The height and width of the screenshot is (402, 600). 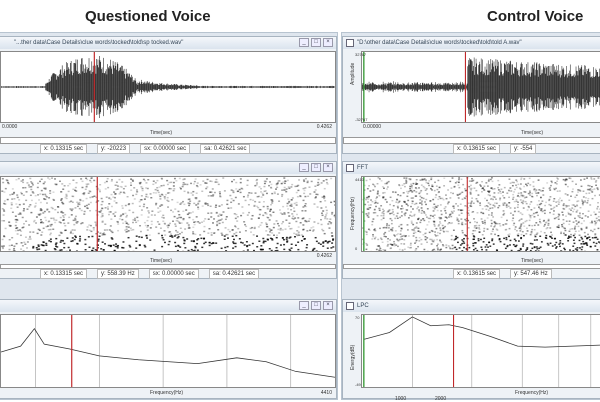 I want to click on left-waveform-plot, so click(x=168, y=87).